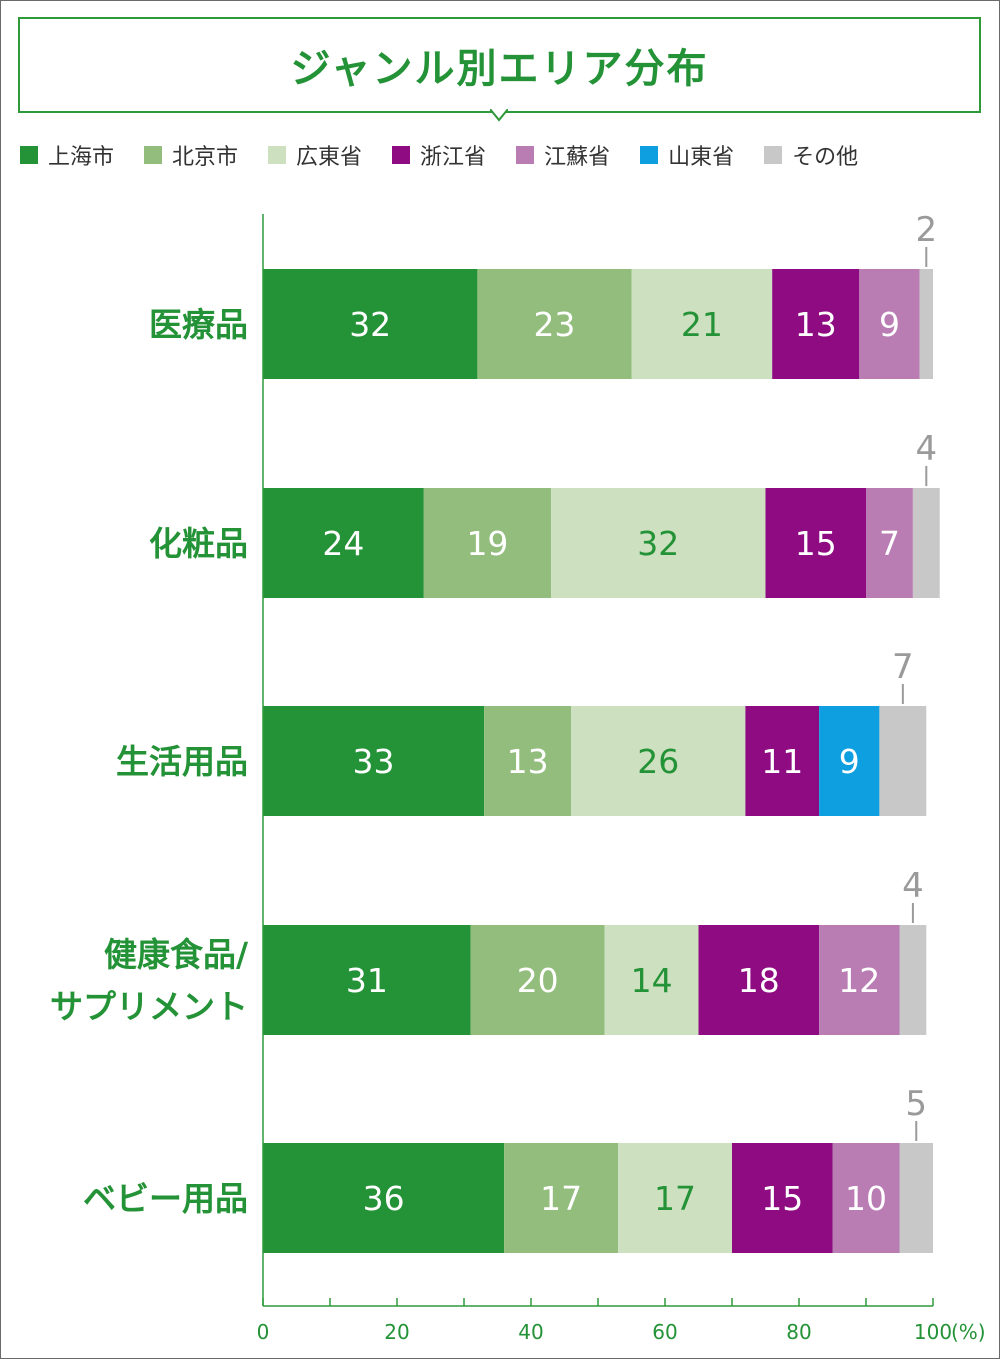  What do you see at coordinates (499, 69) in the screenshot?
I see `chart-title: ジャンル別エリア分布` at bounding box center [499, 69].